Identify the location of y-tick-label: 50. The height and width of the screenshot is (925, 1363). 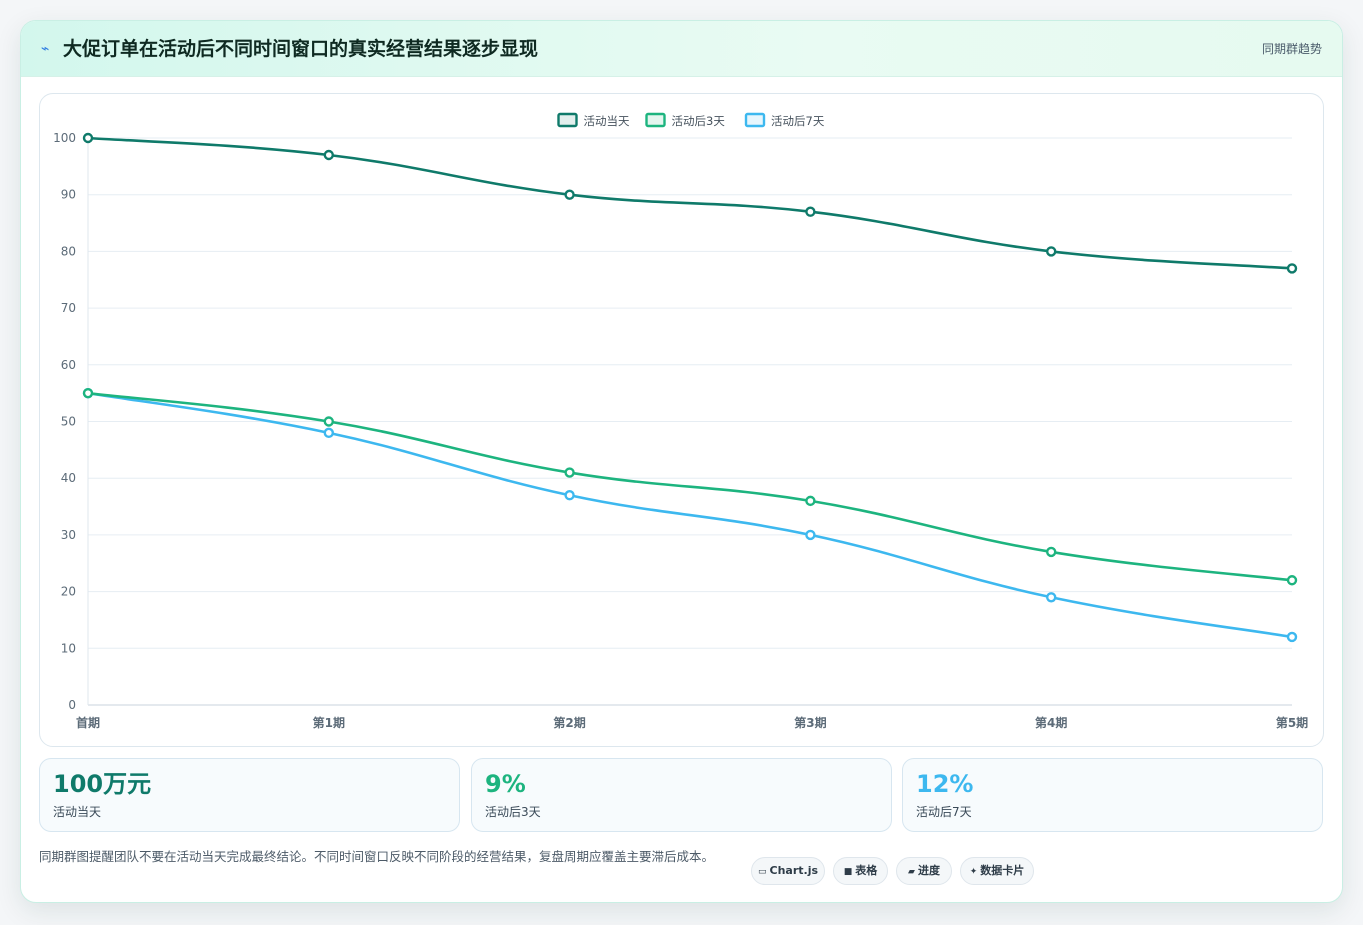
(68, 422).